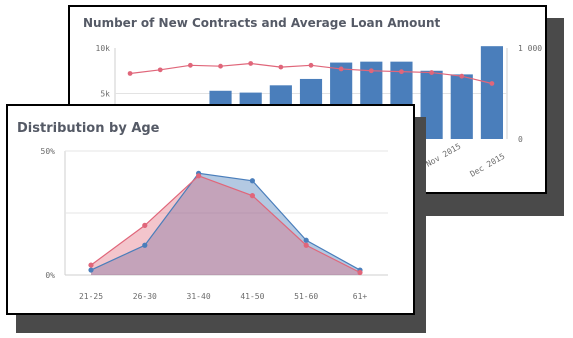 This screenshot has width=573, height=338. What do you see at coordinates (306, 296) in the screenshot?
I see `age-x-tick: 51-60` at bounding box center [306, 296].